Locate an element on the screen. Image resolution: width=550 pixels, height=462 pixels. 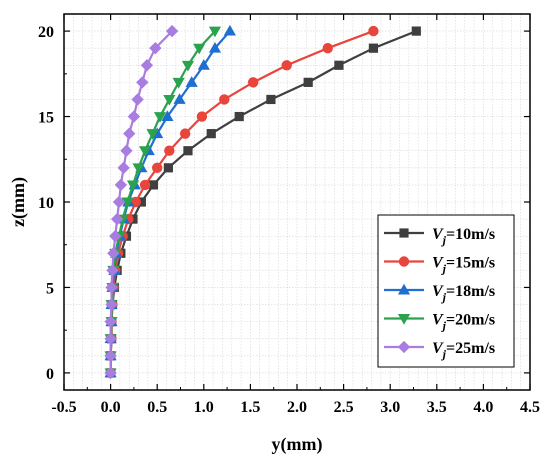
legend-item: Vj=10m/s is located at coordinates (439, 236).